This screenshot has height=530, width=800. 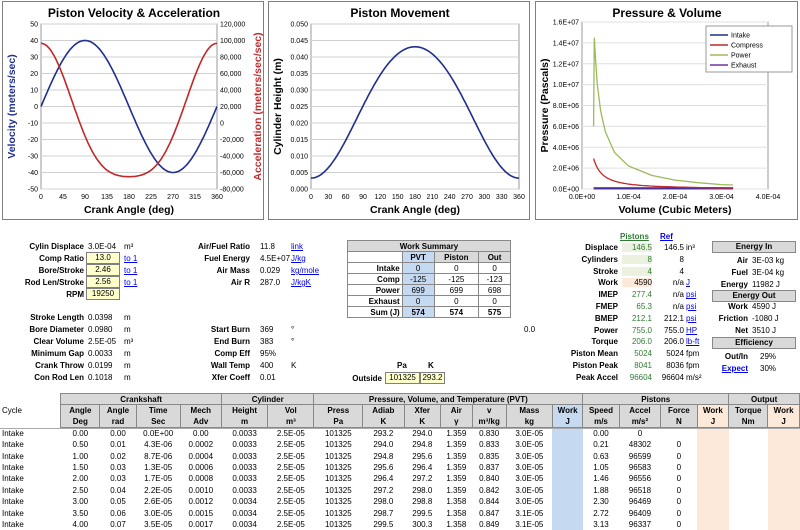 I want to click on table-cell: 3.00, so click(x=80, y=502).